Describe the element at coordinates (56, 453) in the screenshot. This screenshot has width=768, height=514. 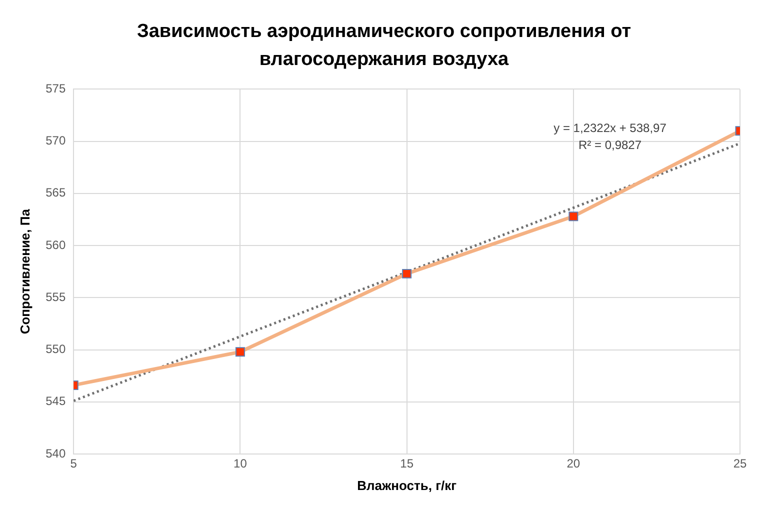
I see `y-tick-label: 540` at that location.